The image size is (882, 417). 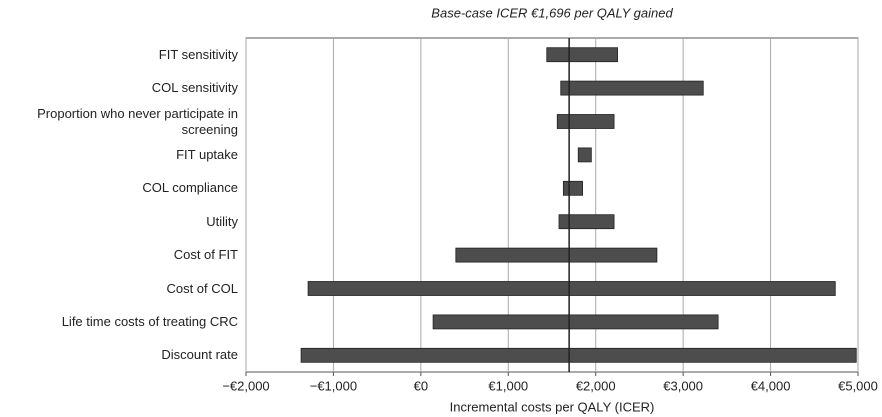 What do you see at coordinates (333, 385) in the screenshot?
I see `x-tick-label: −€1,000` at bounding box center [333, 385].